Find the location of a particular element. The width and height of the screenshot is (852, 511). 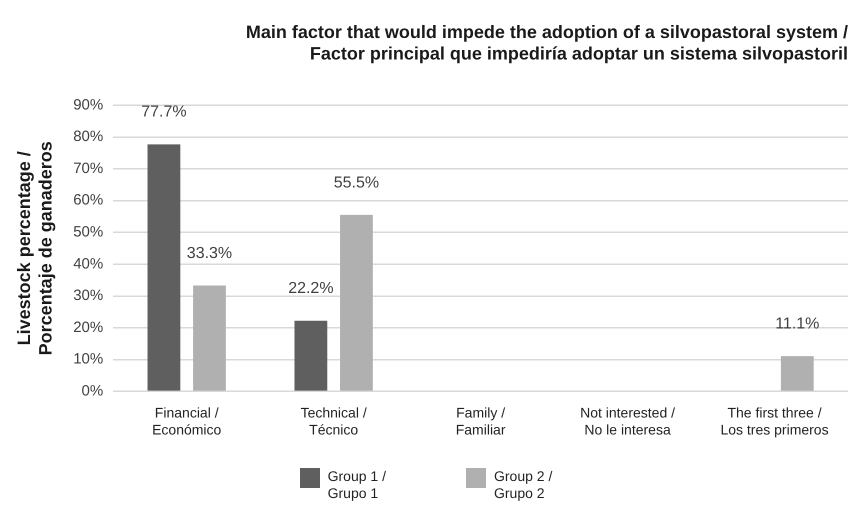

data-label: 55.5% is located at coordinates (357, 183).